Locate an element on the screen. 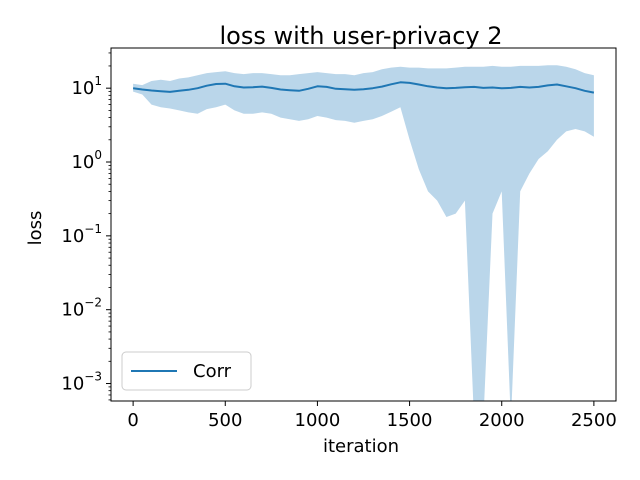 The height and width of the screenshot is (480, 640). x-tick-label: 0 is located at coordinates (132, 420).